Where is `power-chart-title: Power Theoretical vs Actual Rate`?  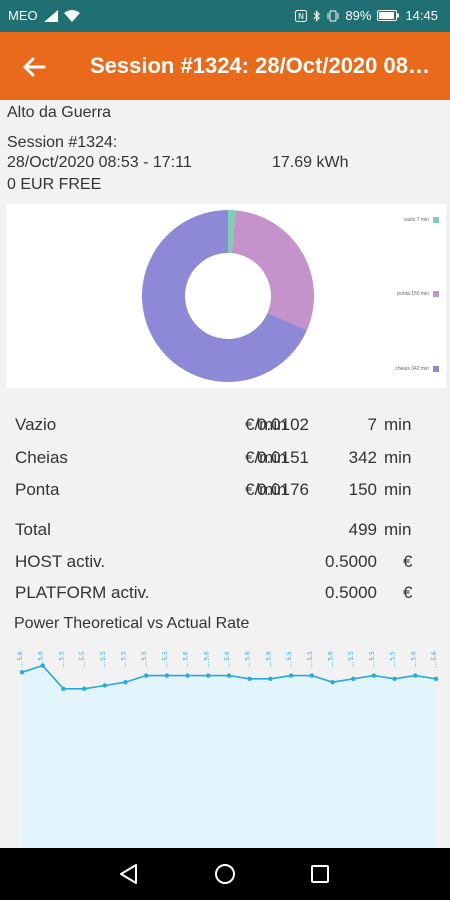 power-chart-title: Power Theoretical vs Actual Rate is located at coordinates (132, 623).